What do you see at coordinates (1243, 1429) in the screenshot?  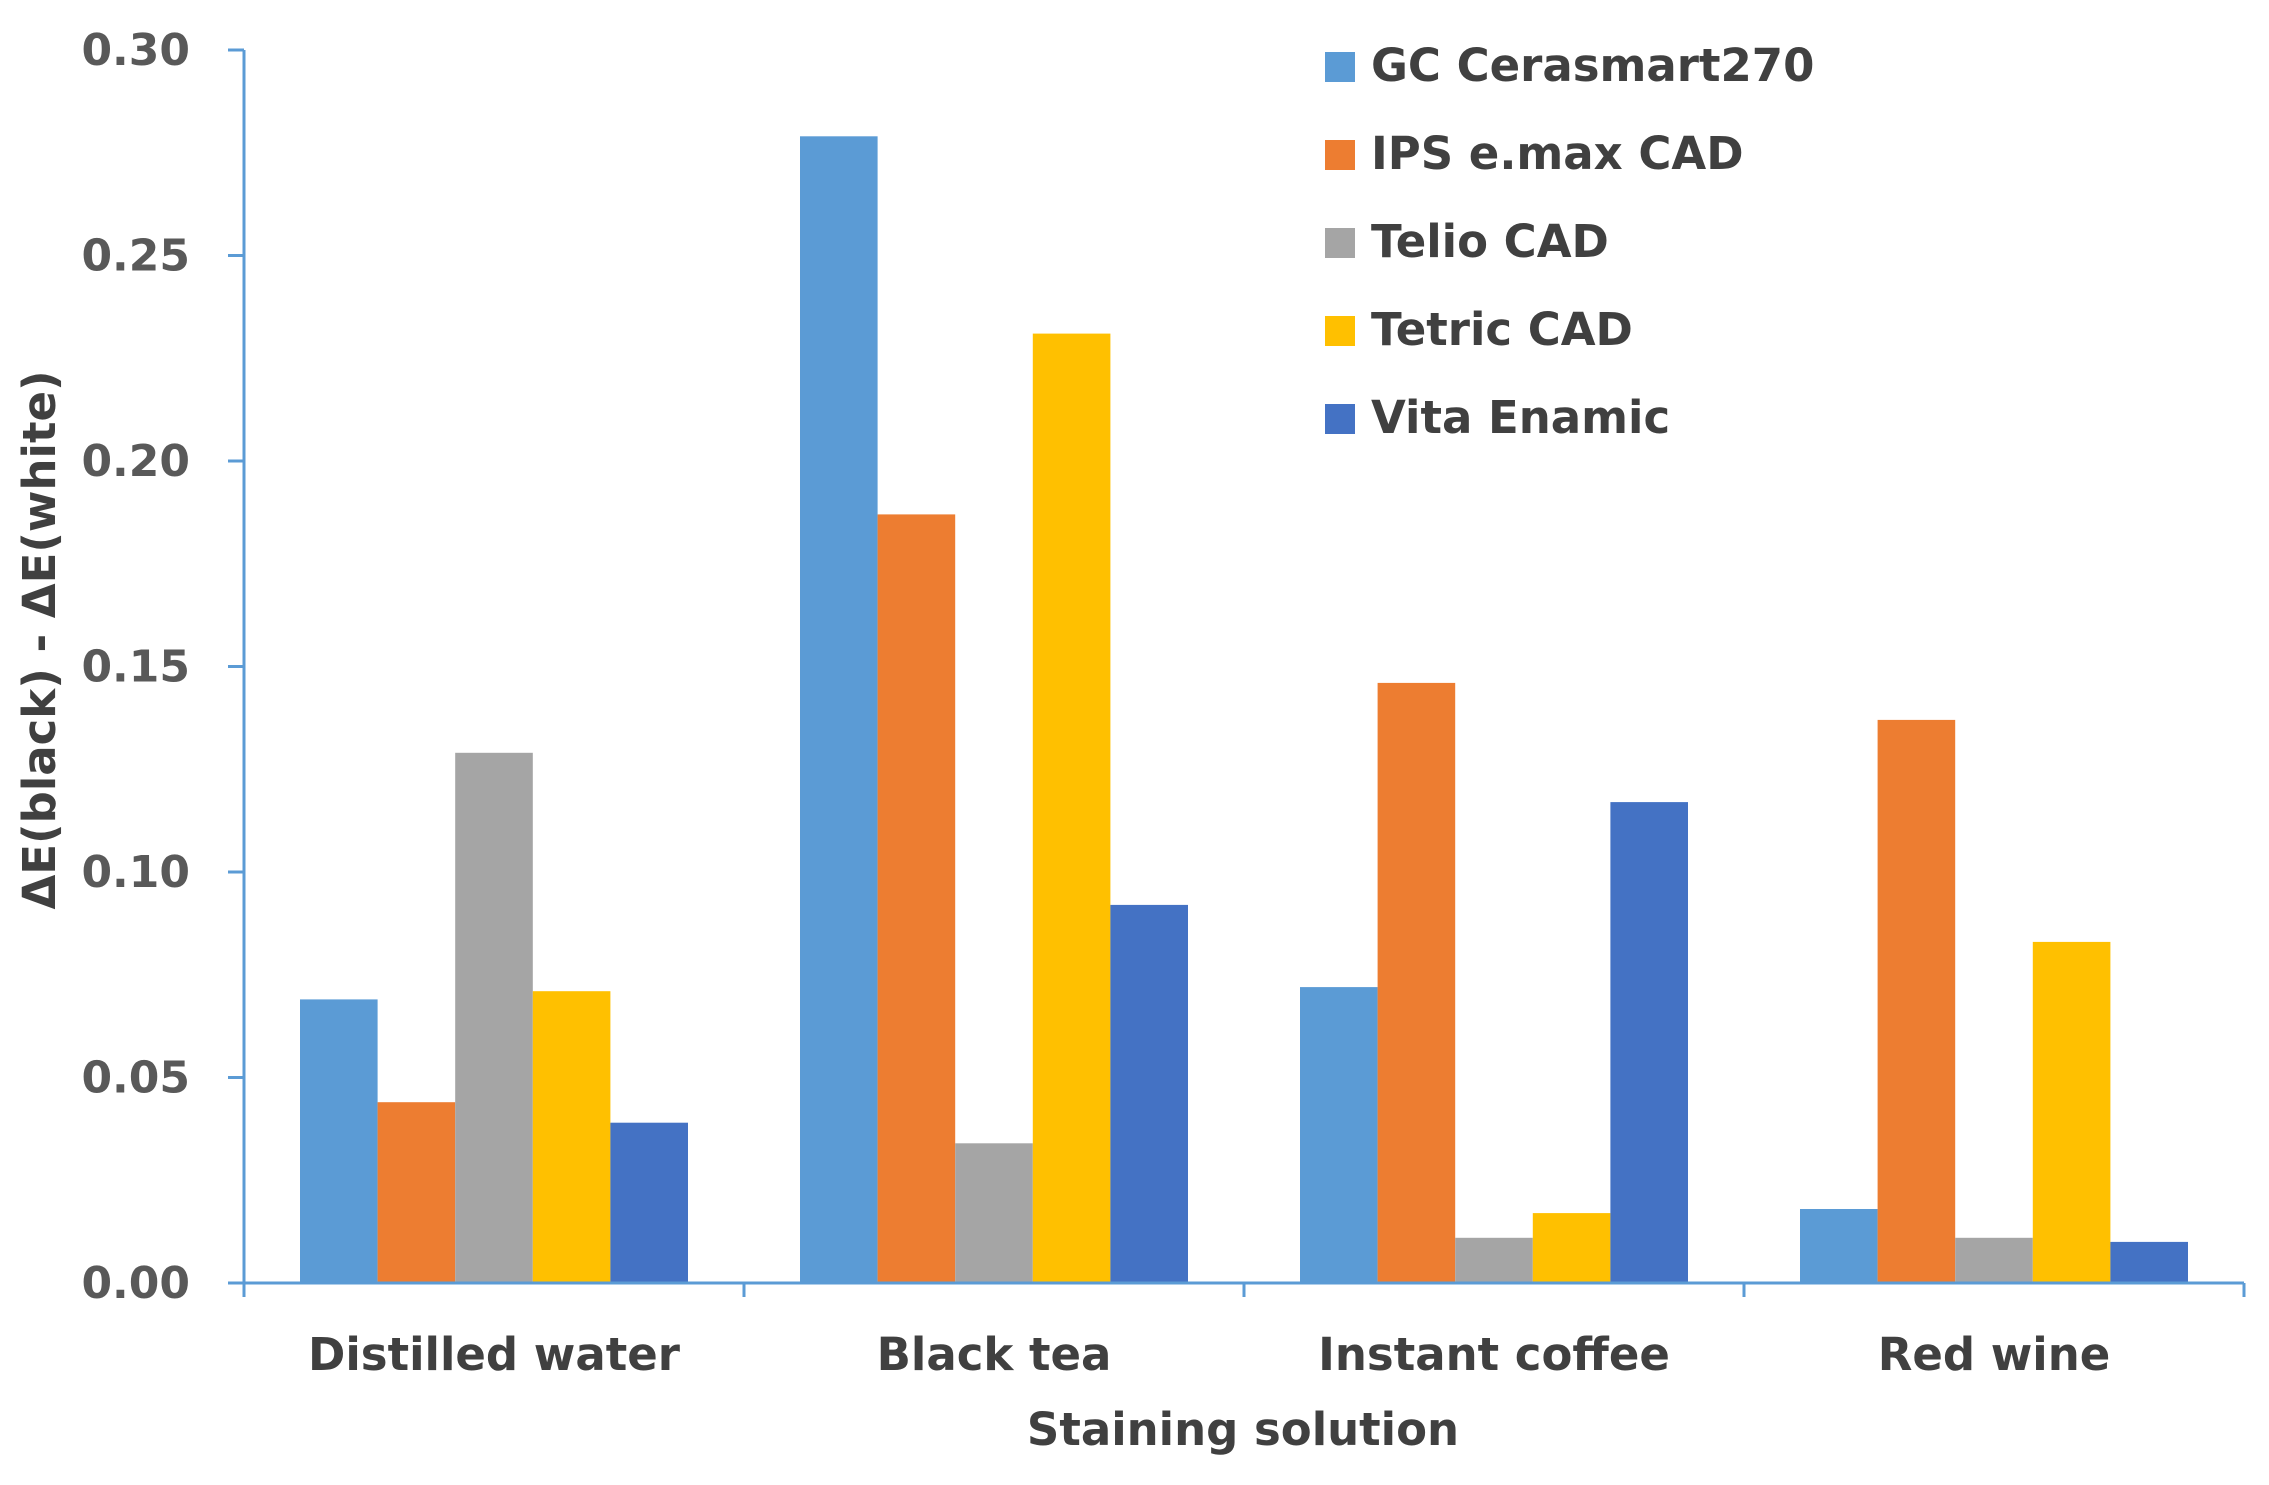 I see `x-axis-title: Staining solution` at bounding box center [1243, 1429].